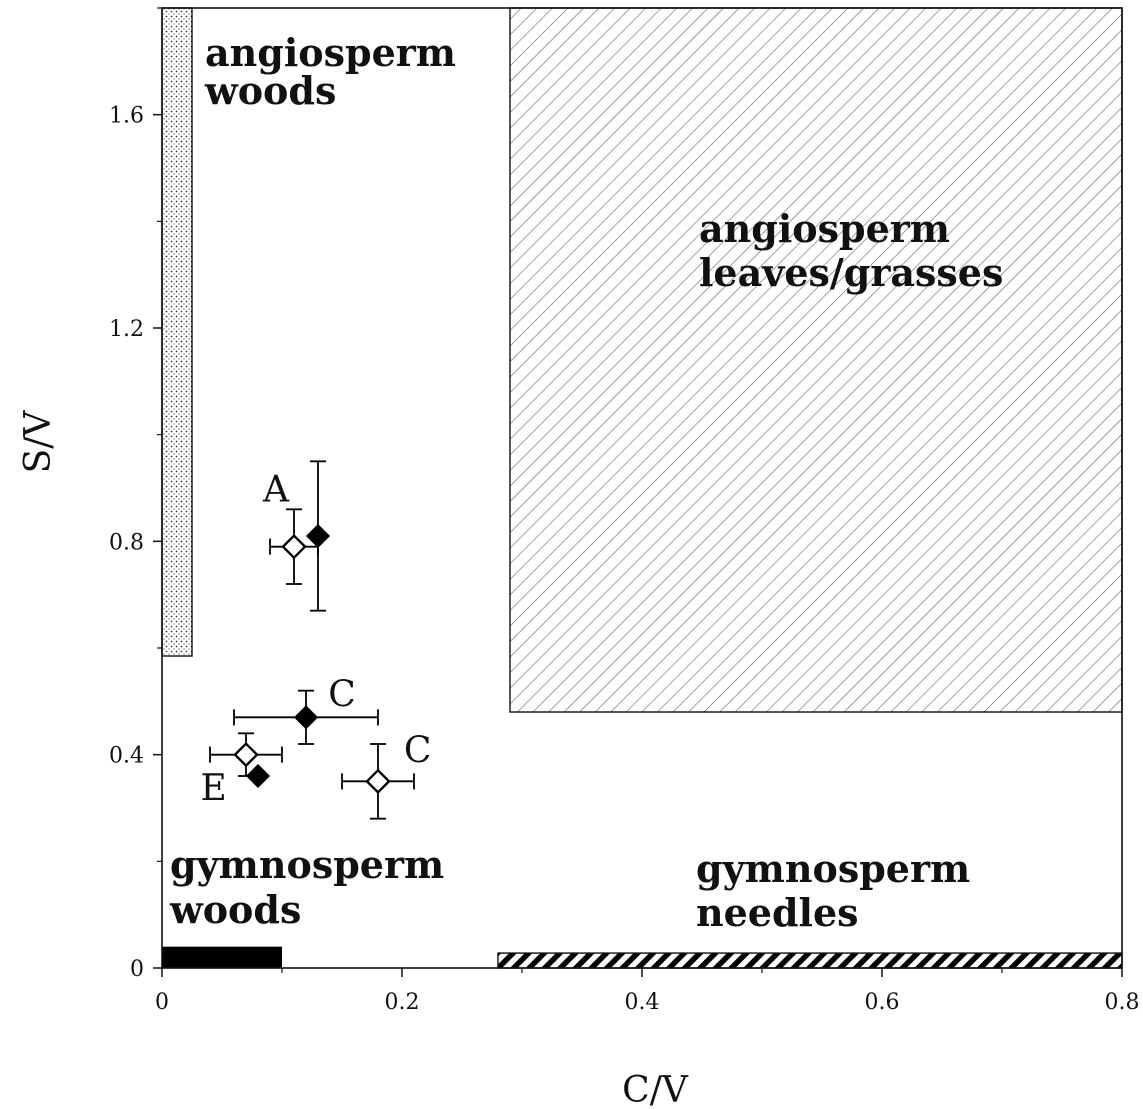  What do you see at coordinates (276, 489) in the screenshot?
I see `point-label: A` at bounding box center [276, 489].